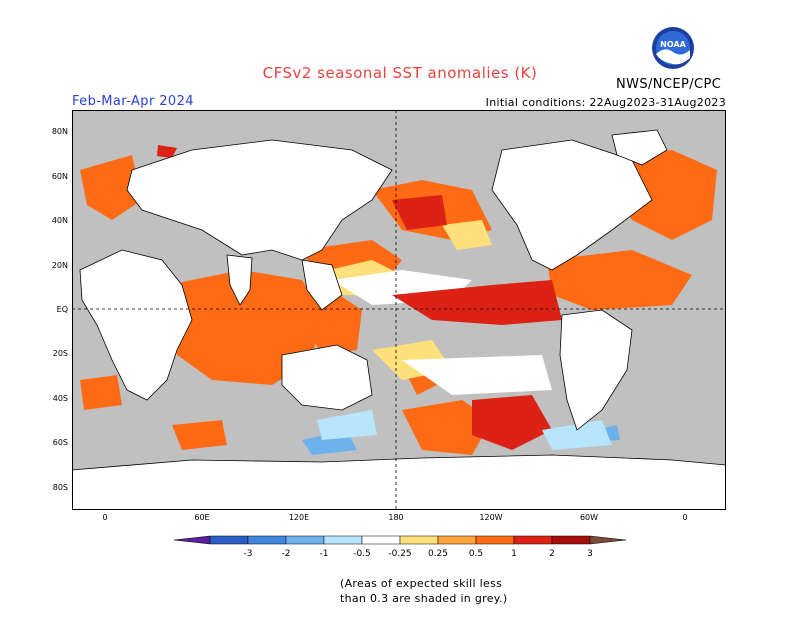 This screenshot has width=800, height=618. I want to click on colorbar-tick-label: -1, so click(324, 554).